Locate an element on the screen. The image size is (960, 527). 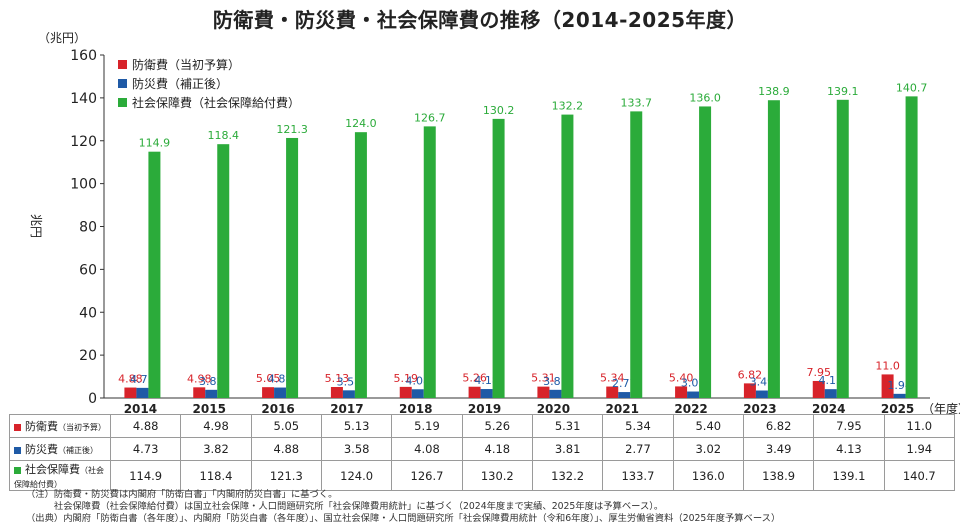
x-unit-label: （年度） is located at coordinates (941, 407).